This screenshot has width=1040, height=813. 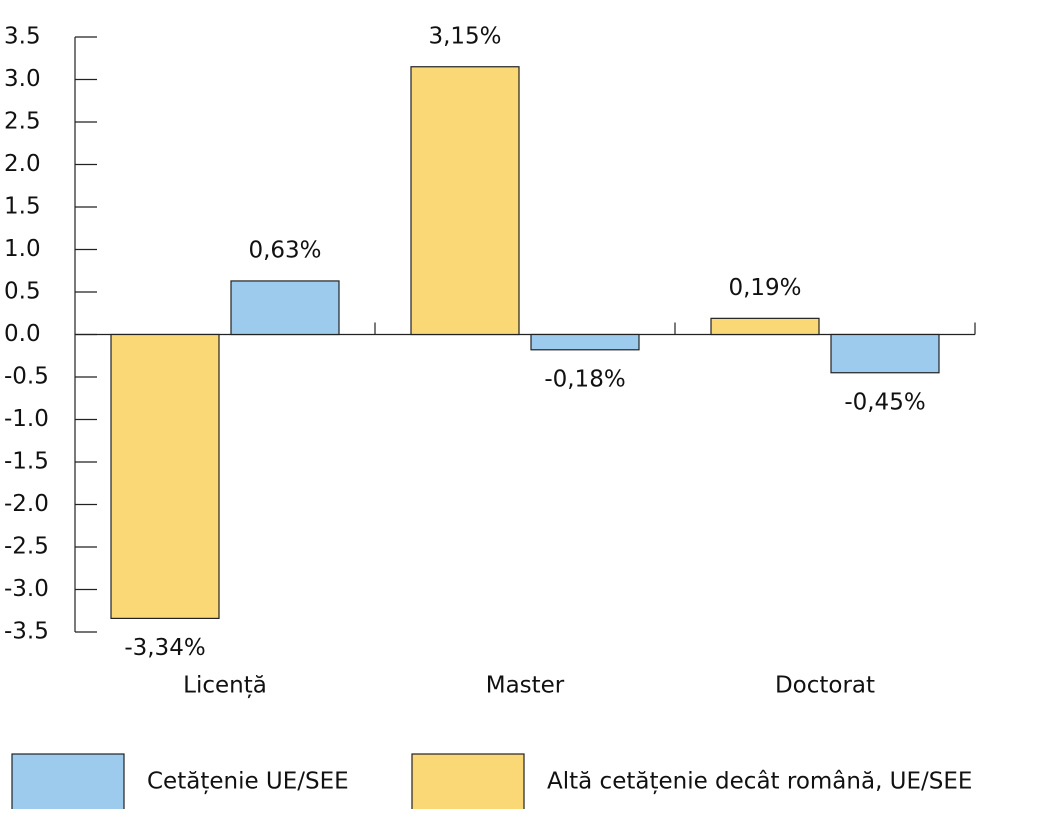 What do you see at coordinates (26, 589) in the screenshot?
I see `y-tick-label: -3.0` at bounding box center [26, 589].